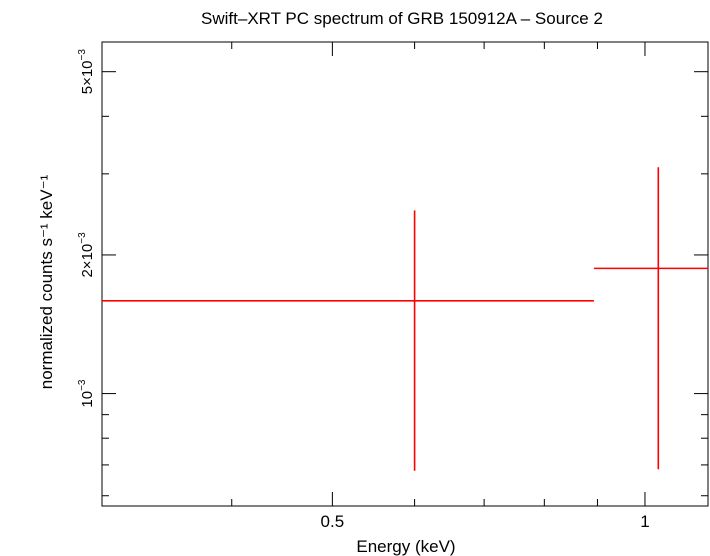 The image size is (710, 556). I want to click on y-tick-mantissa: 5×10, so click(87, 77).